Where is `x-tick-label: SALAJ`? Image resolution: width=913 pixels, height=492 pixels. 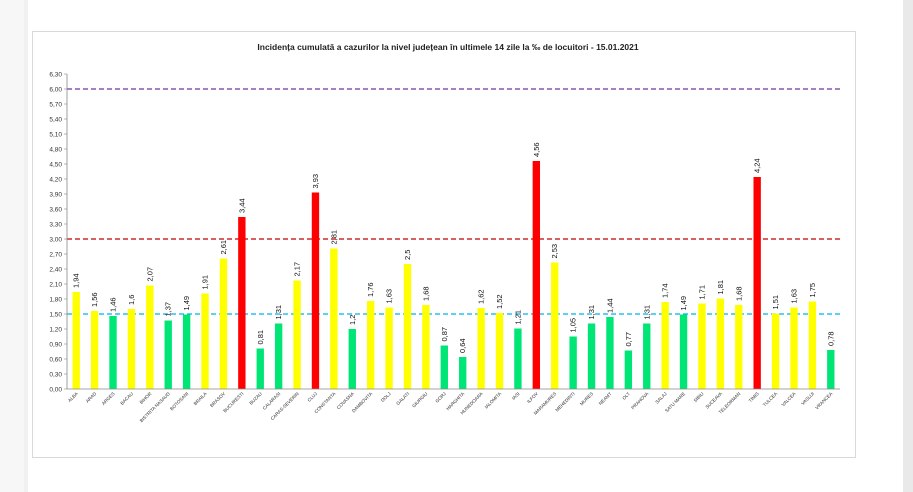 x-tick-label: SALAJ is located at coordinates (660, 397).